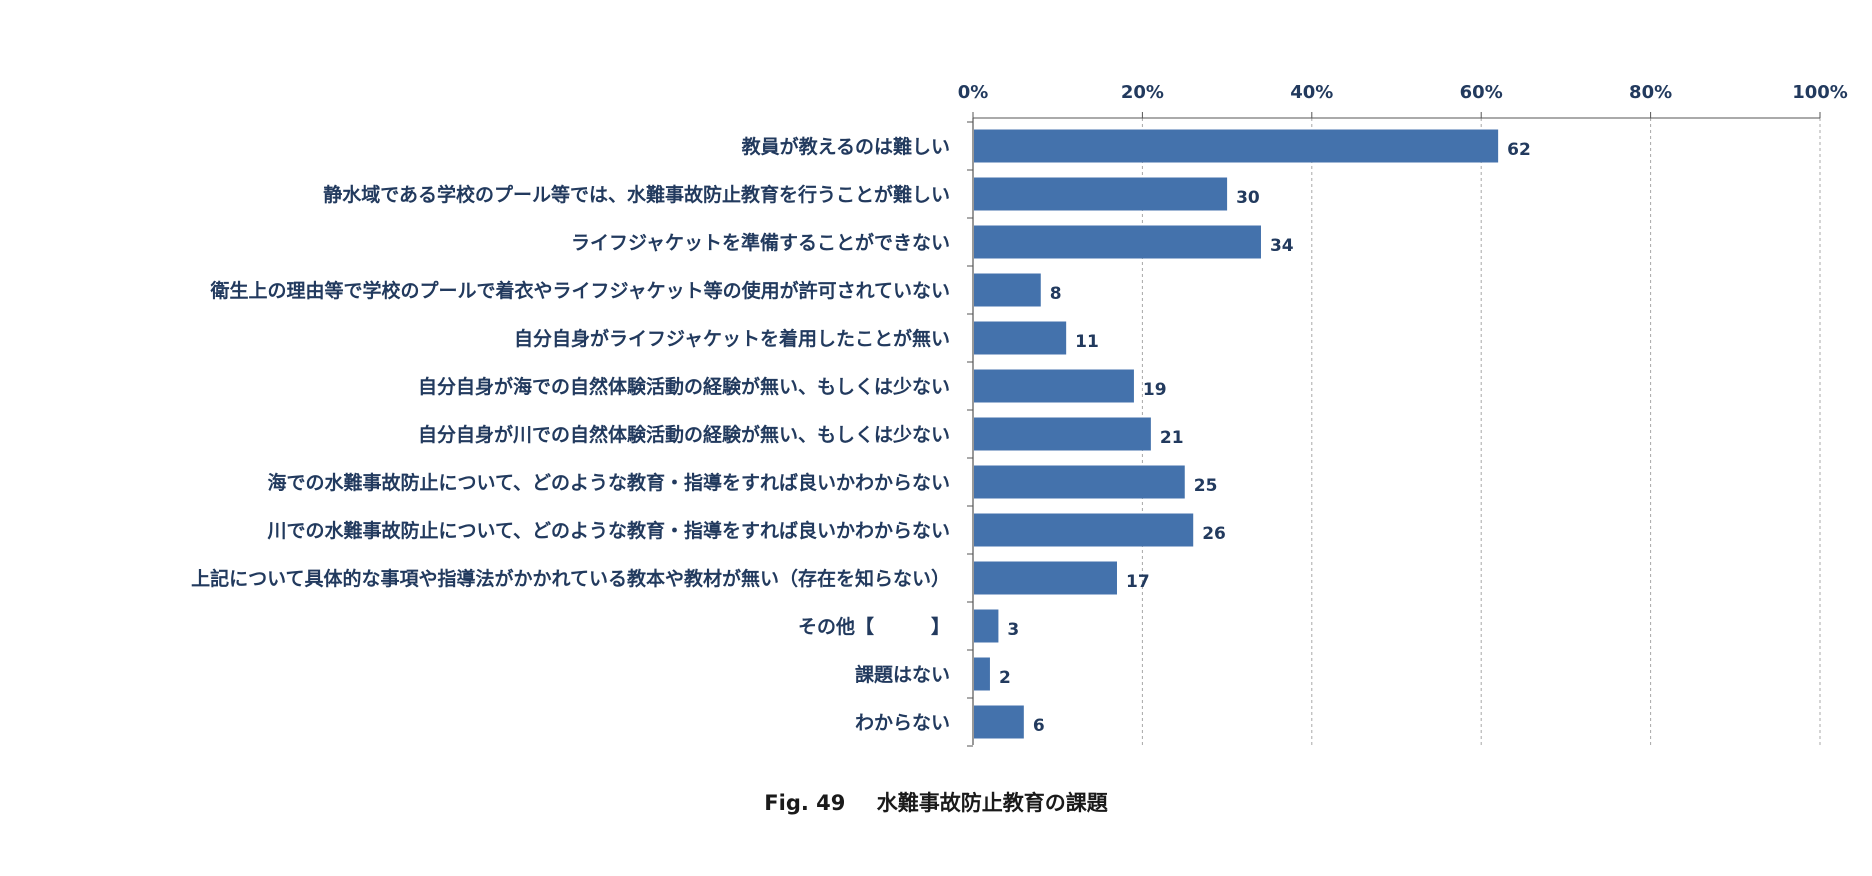 This screenshot has height=876, width=1872. Describe the element at coordinates (1087, 342) in the screenshot. I see `value-label-4: 11` at that location.